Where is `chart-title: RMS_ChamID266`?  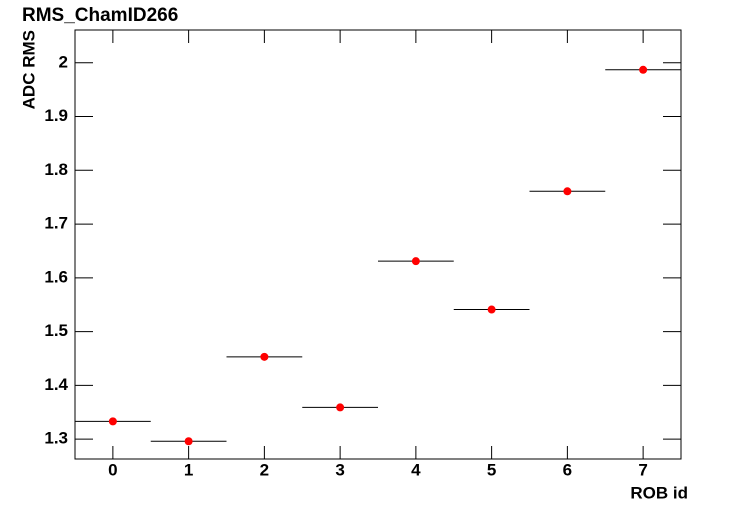 chart-title: RMS_ChamID266 is located at coordinates (100, 15).